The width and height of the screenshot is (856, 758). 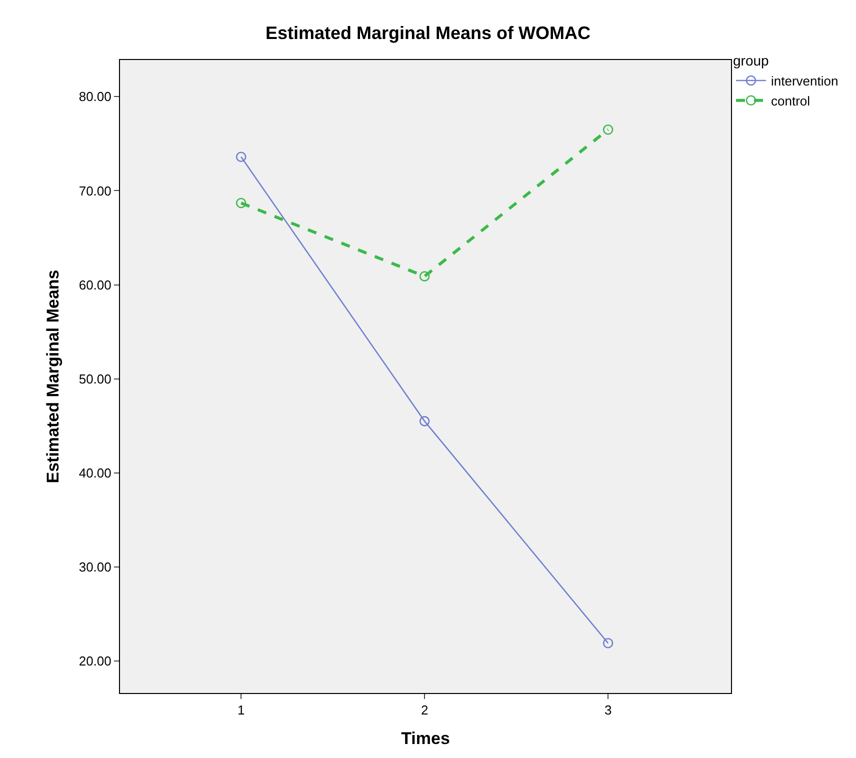 What do you see at coordinates (95, 378) in the screenshot?
I see `y-tick-label: 50.00` at bounding box center [95, 378].